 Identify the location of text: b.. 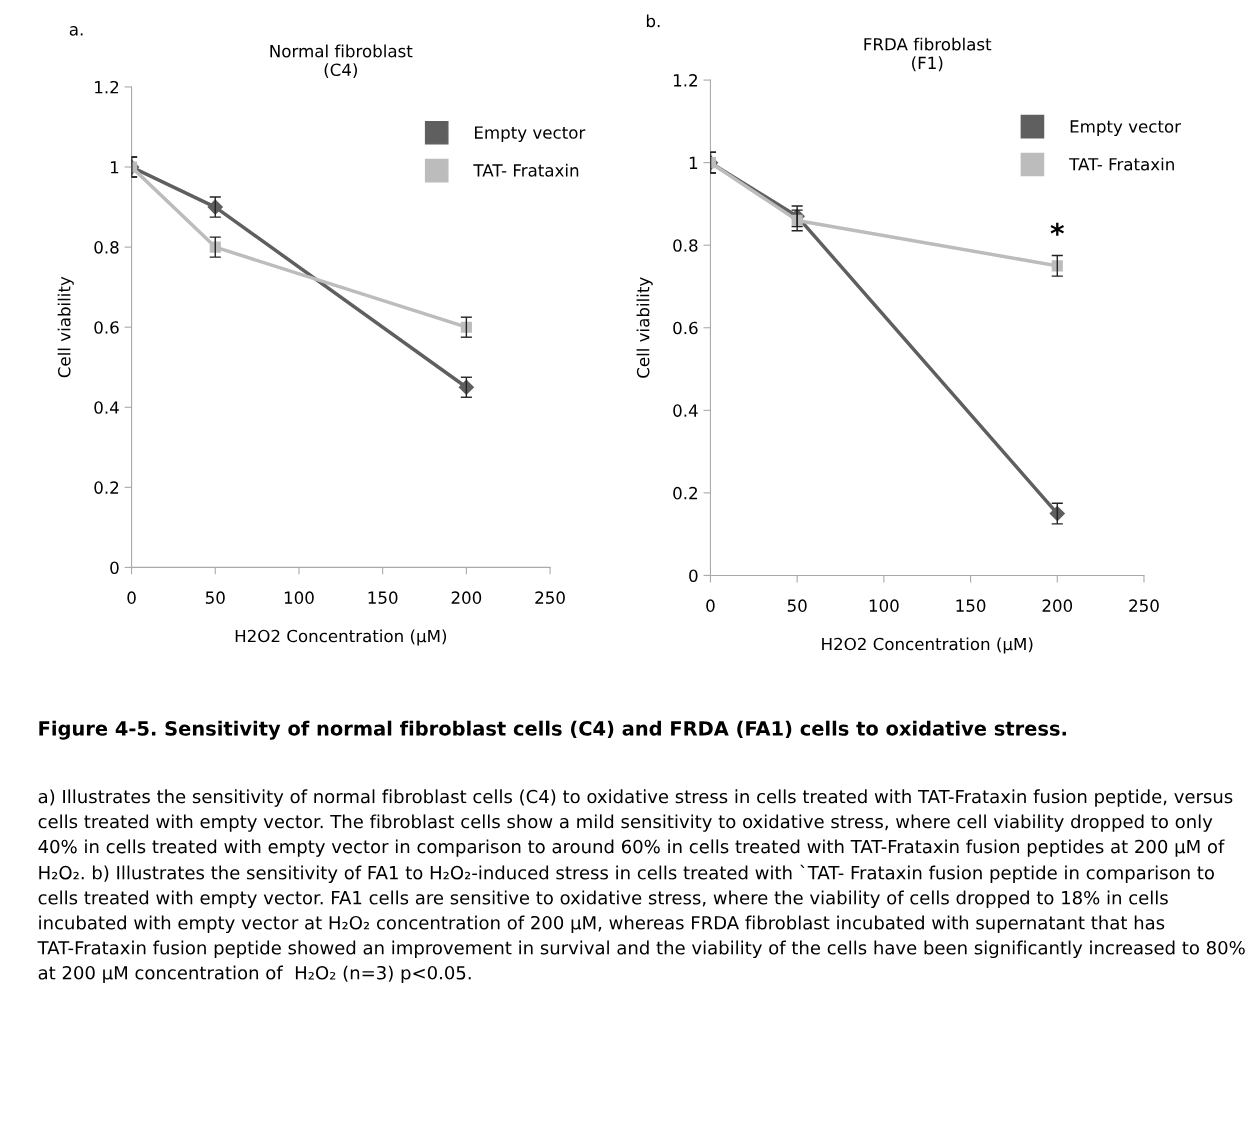
(653, 21).